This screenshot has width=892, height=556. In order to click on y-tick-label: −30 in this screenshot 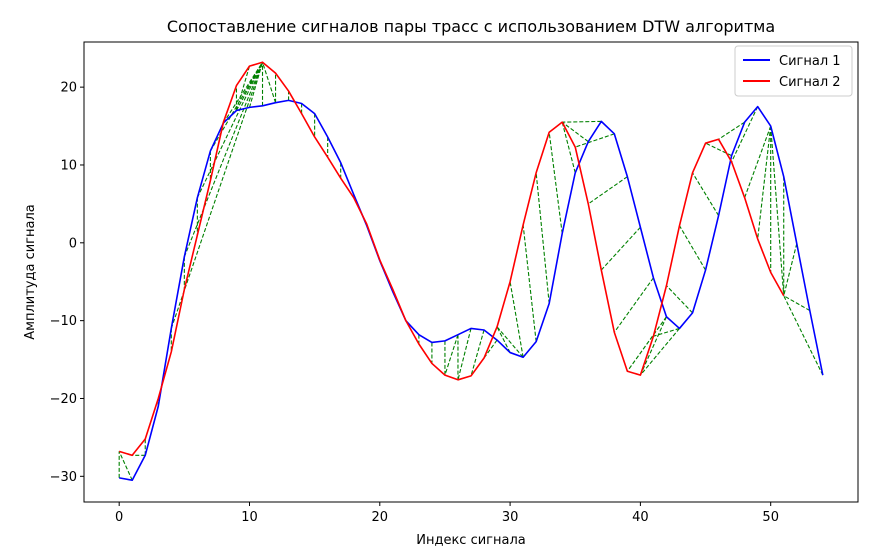, I will do `click(63, 477)`.